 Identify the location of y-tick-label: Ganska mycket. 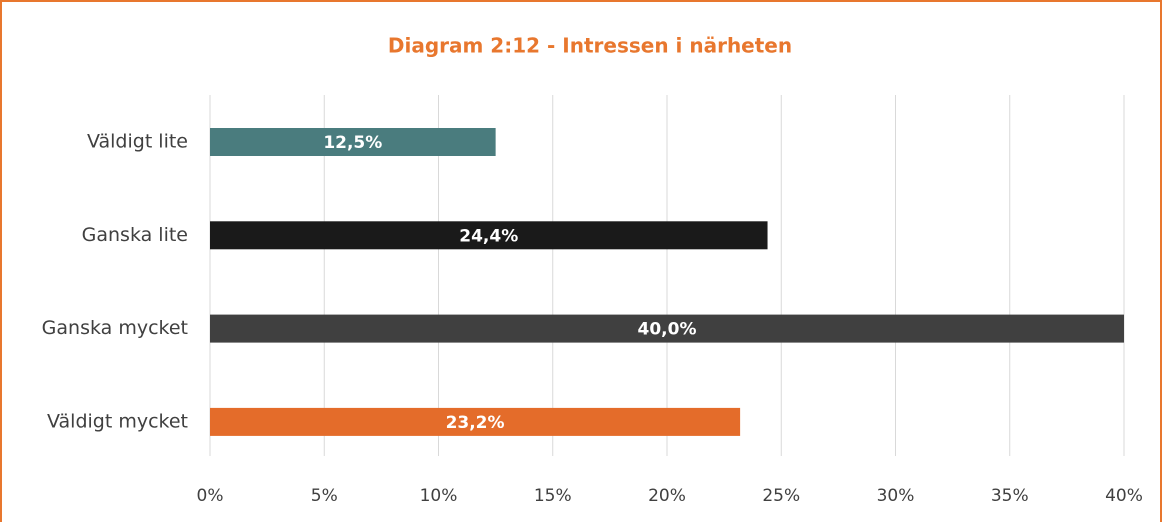
(115, 328).